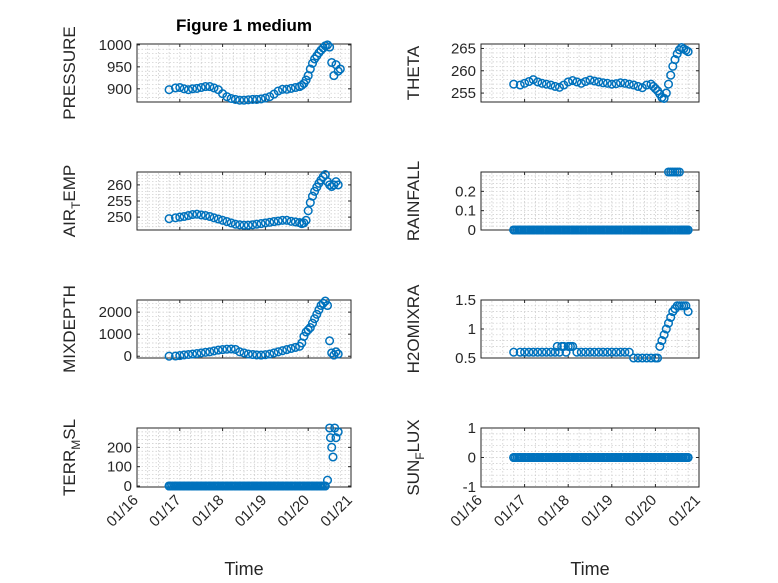 This screenshot has width=778, height=583. I want to click on x-tick-label: 01/18, so click(208, 511).